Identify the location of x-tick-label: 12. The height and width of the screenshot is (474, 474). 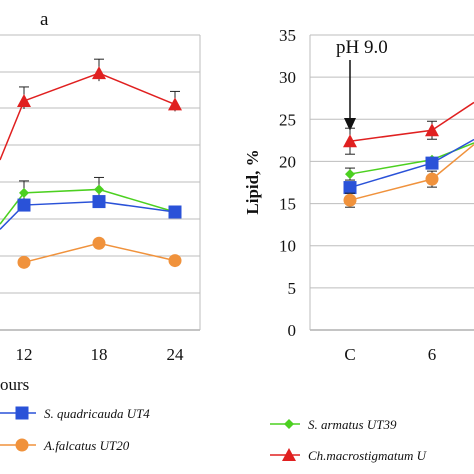
(24, 354).